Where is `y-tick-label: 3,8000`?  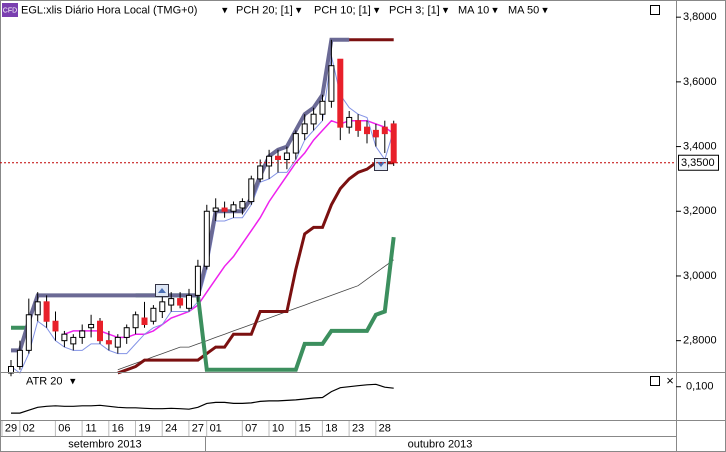
y-tick-label: 3,8000 is located at coordinates (700, 17).